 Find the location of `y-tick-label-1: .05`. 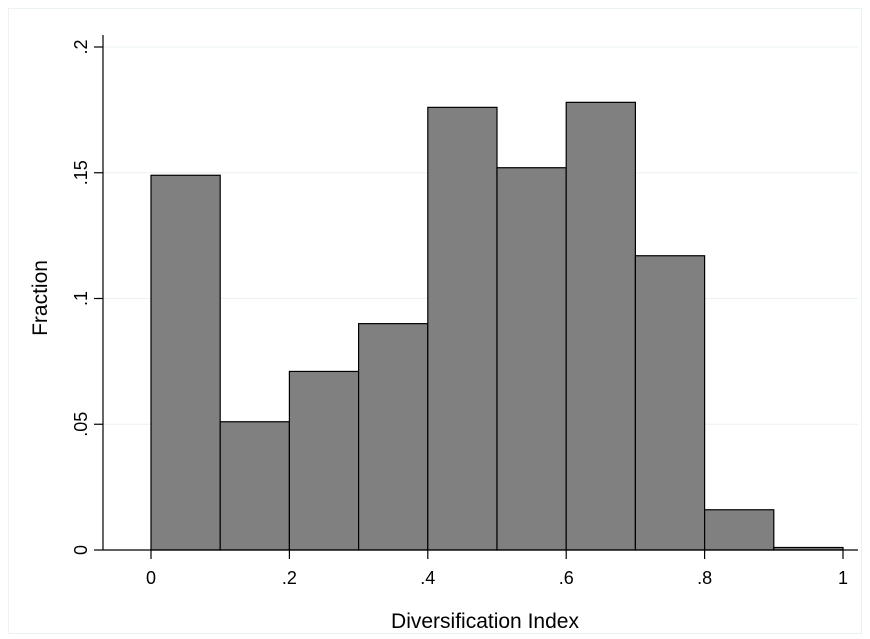

y-tick-label-1: .05 is located at coordinates (81, 424).